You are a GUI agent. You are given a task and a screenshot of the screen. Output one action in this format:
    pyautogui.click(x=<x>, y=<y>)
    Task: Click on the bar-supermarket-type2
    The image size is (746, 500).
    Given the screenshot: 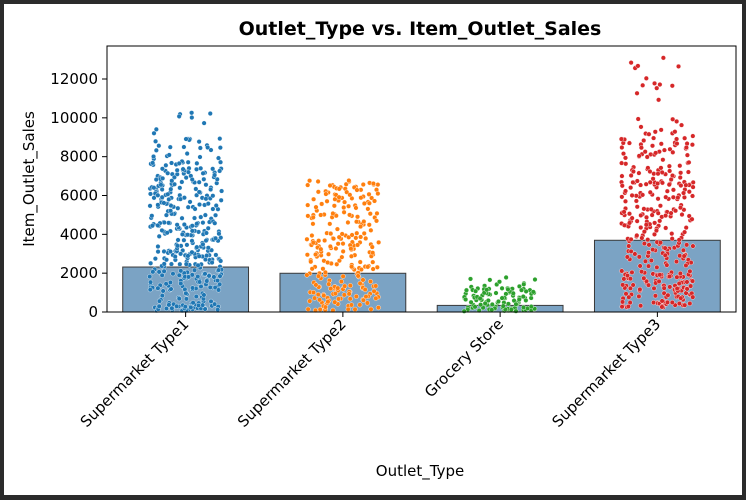 What is the action you would take?
    pyautogui.click(x=343, y=292)
    